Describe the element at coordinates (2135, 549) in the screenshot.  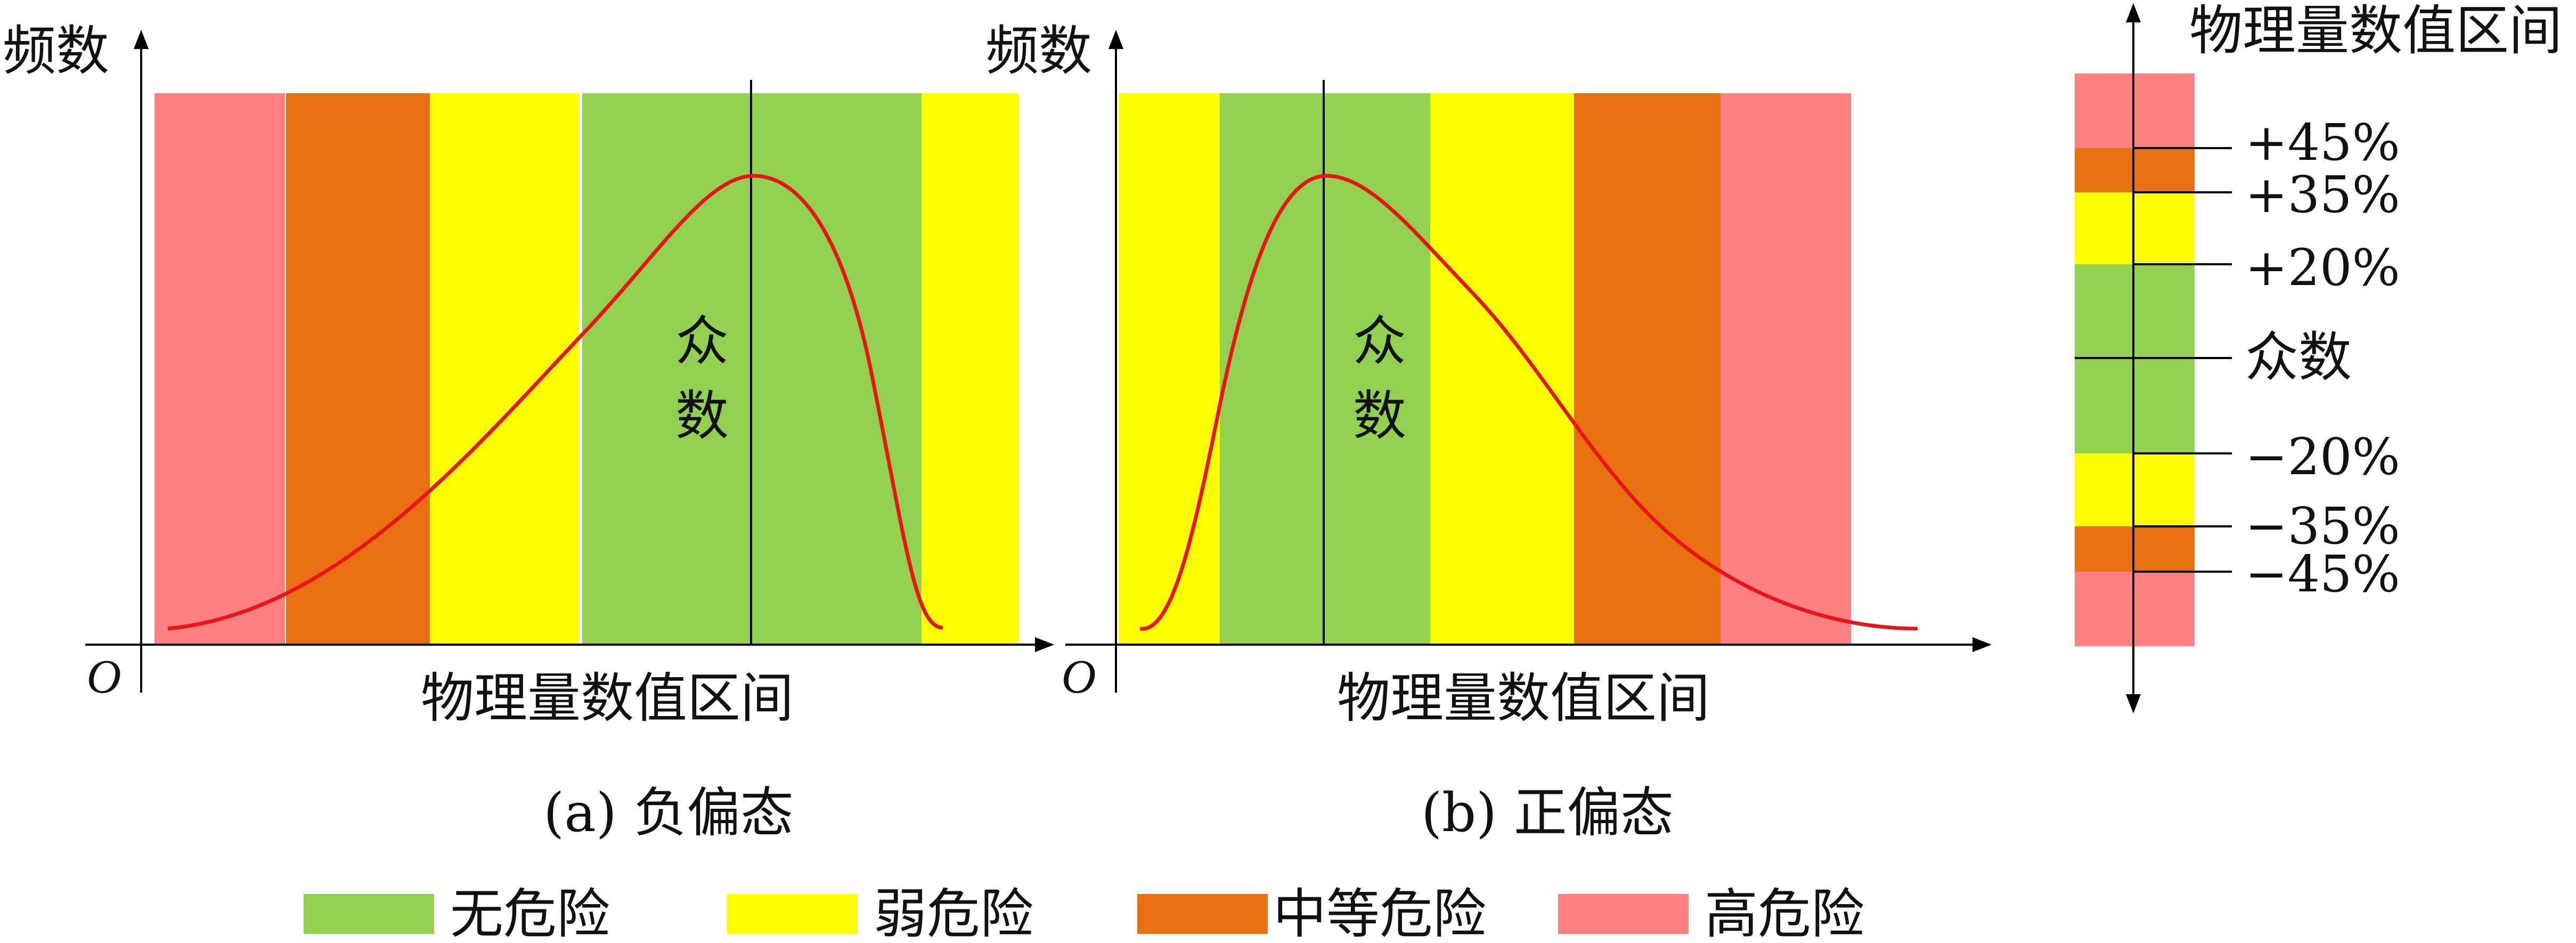
I see `scale-medium-bottom` at that location.